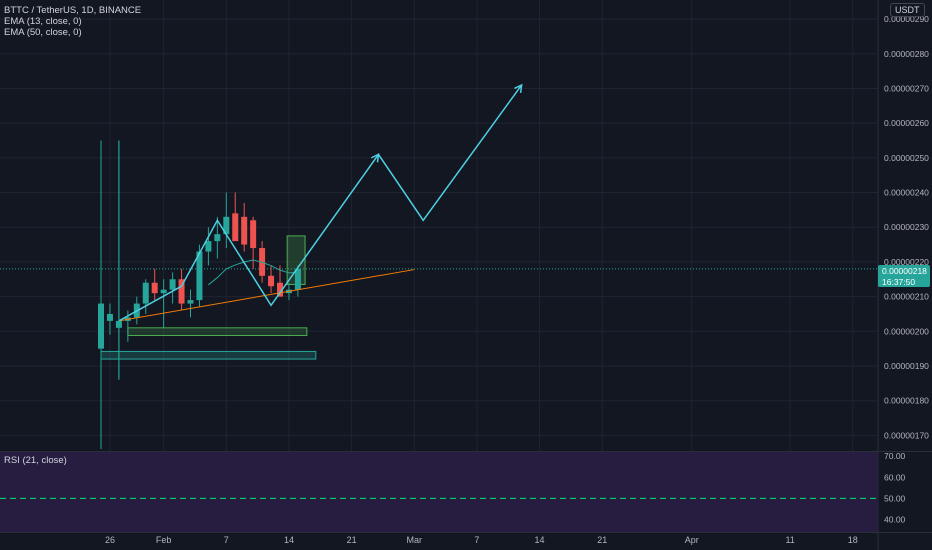 The width and height of the screenshot is (932, 550). I want to click on last-price-tag: 0.00000218 16:37:50, so click(904, 276).